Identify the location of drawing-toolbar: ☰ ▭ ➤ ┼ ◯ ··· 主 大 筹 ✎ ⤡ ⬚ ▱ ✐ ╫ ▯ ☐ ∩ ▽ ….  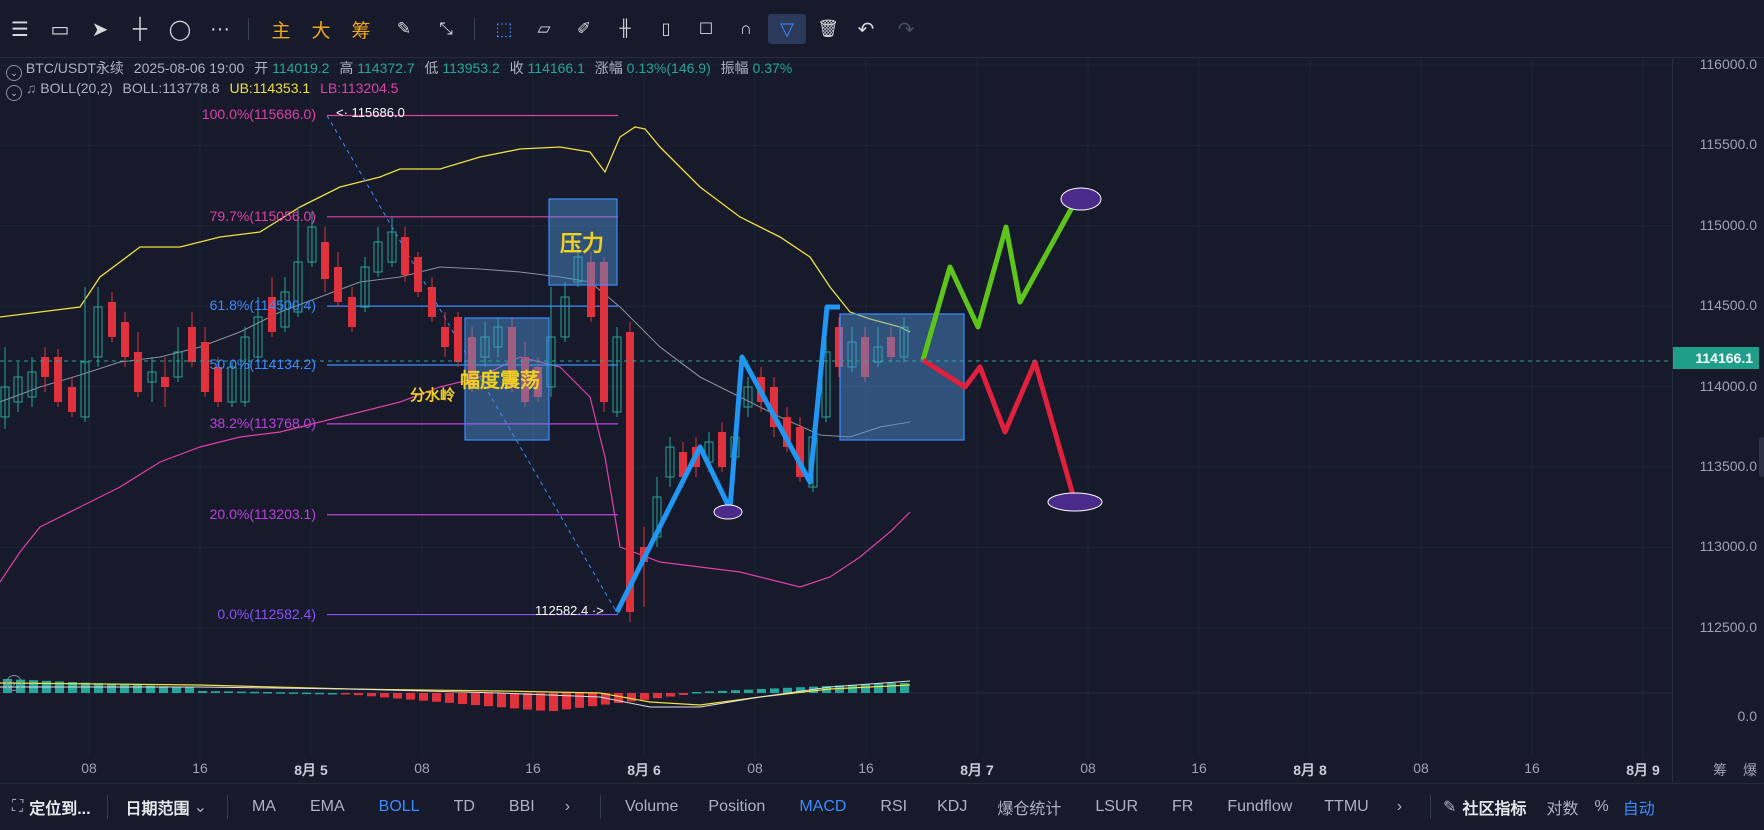
(882, 29).